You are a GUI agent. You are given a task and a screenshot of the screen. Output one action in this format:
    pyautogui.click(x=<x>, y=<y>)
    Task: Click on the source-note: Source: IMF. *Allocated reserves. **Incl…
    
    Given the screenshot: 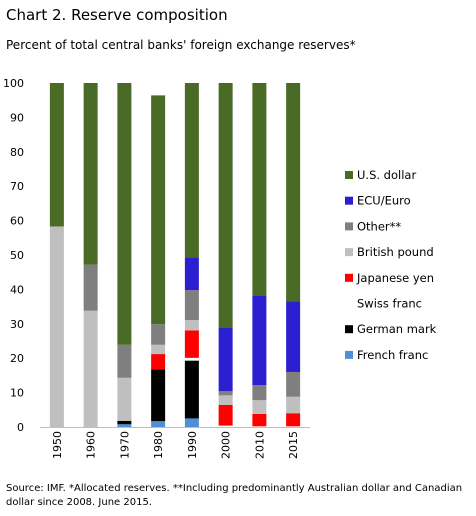 What is the action you would take?
    pyautogui.click(x=234, y=495)
    